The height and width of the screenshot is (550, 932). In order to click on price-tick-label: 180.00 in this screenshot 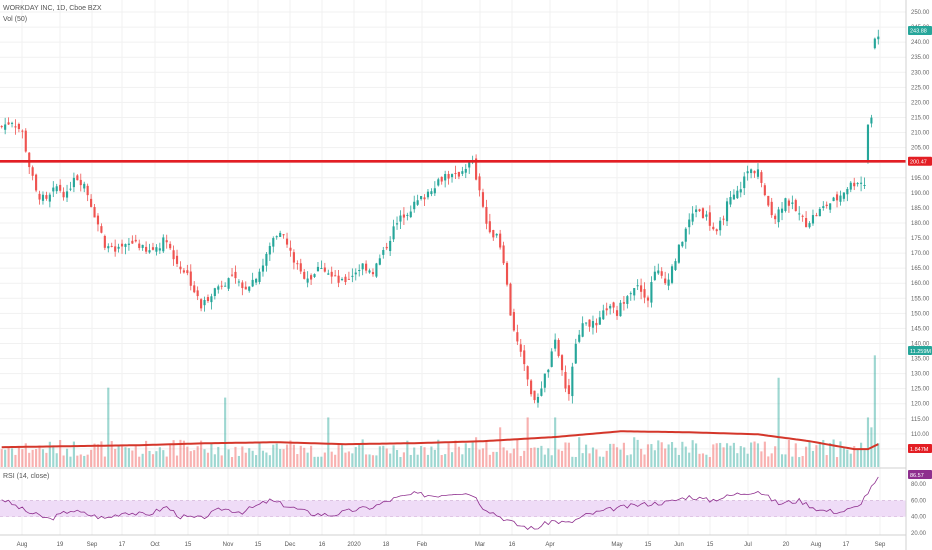, I will do `click(920, 224)`.